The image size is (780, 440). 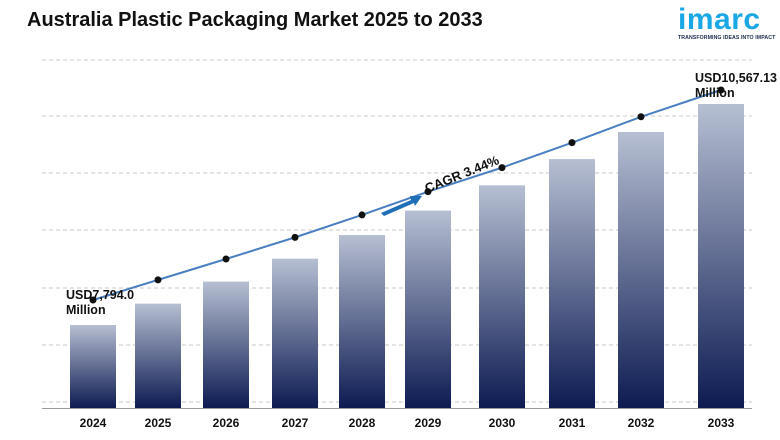 What do you see at coordinates (572, 423) in the screenshot?
I see `x-tick-label: 2031` at bounding box center [572, 423].